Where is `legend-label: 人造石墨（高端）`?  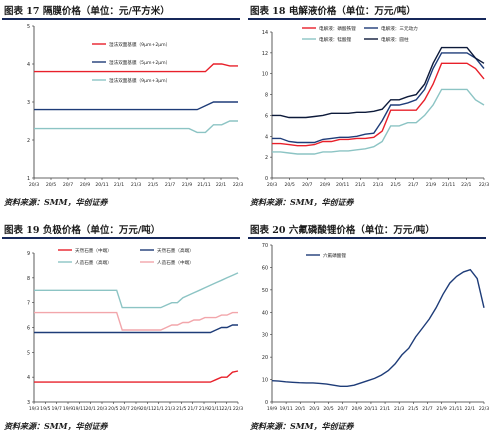
legend-label: 人造石墨（高端） is located at coordinates (93, 262).